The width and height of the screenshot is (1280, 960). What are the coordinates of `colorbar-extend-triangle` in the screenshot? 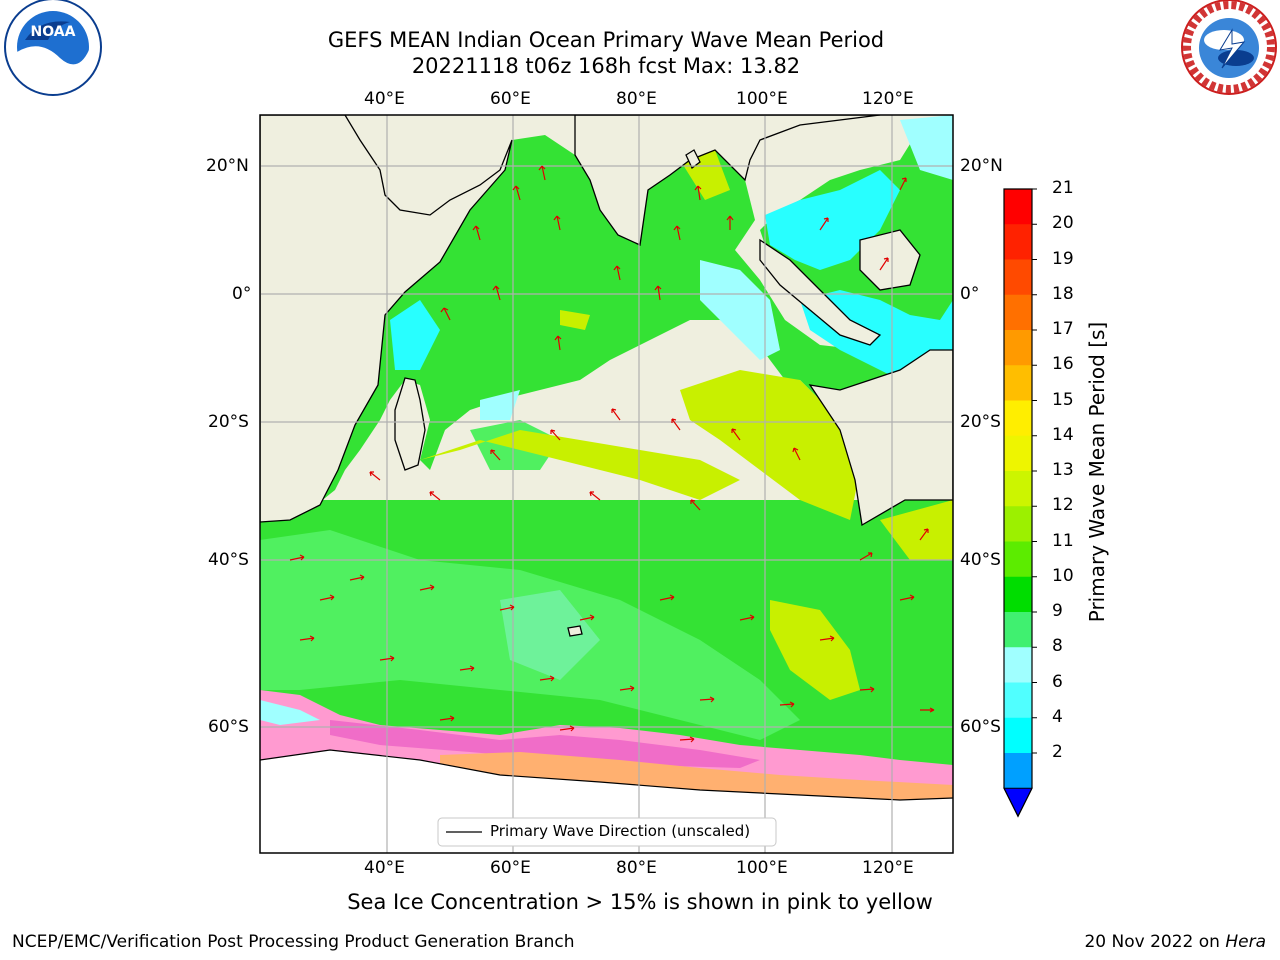 It's located at (1018, 802).